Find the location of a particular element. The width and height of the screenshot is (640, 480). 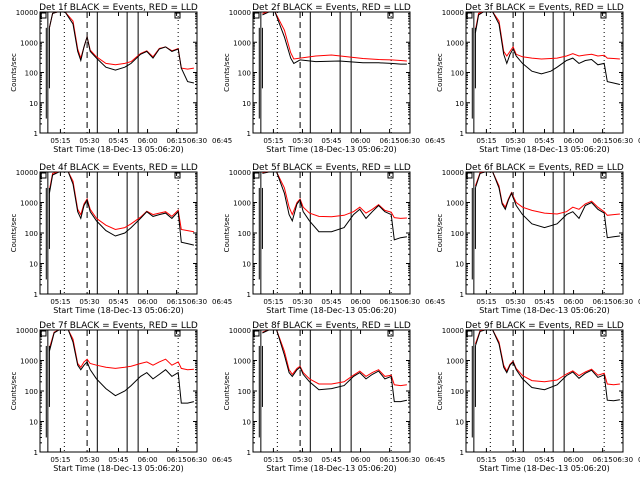

panel-title: Det 9f BLACK = Events, RED = LLD is located at coordinates (544, 326).